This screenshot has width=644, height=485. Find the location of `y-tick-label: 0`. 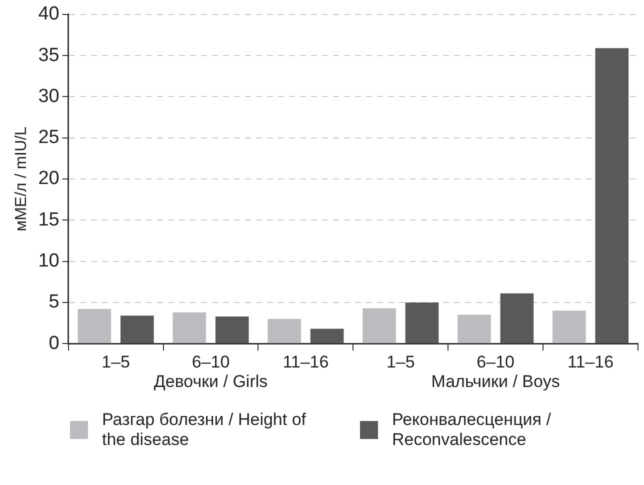

y-tick-label: 0 is located at coordinates (54, 343).